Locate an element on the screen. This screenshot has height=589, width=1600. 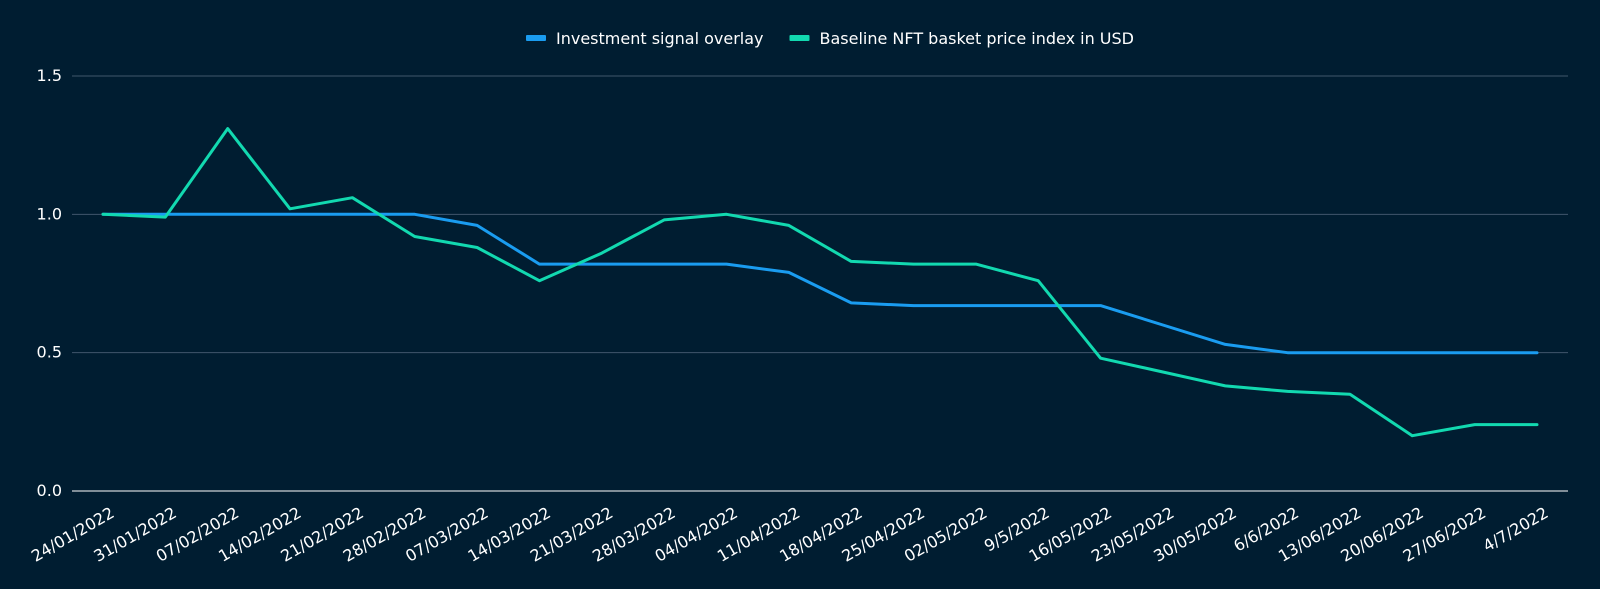
y-tick-label: 0.5 is located at coordinates (49, 352).